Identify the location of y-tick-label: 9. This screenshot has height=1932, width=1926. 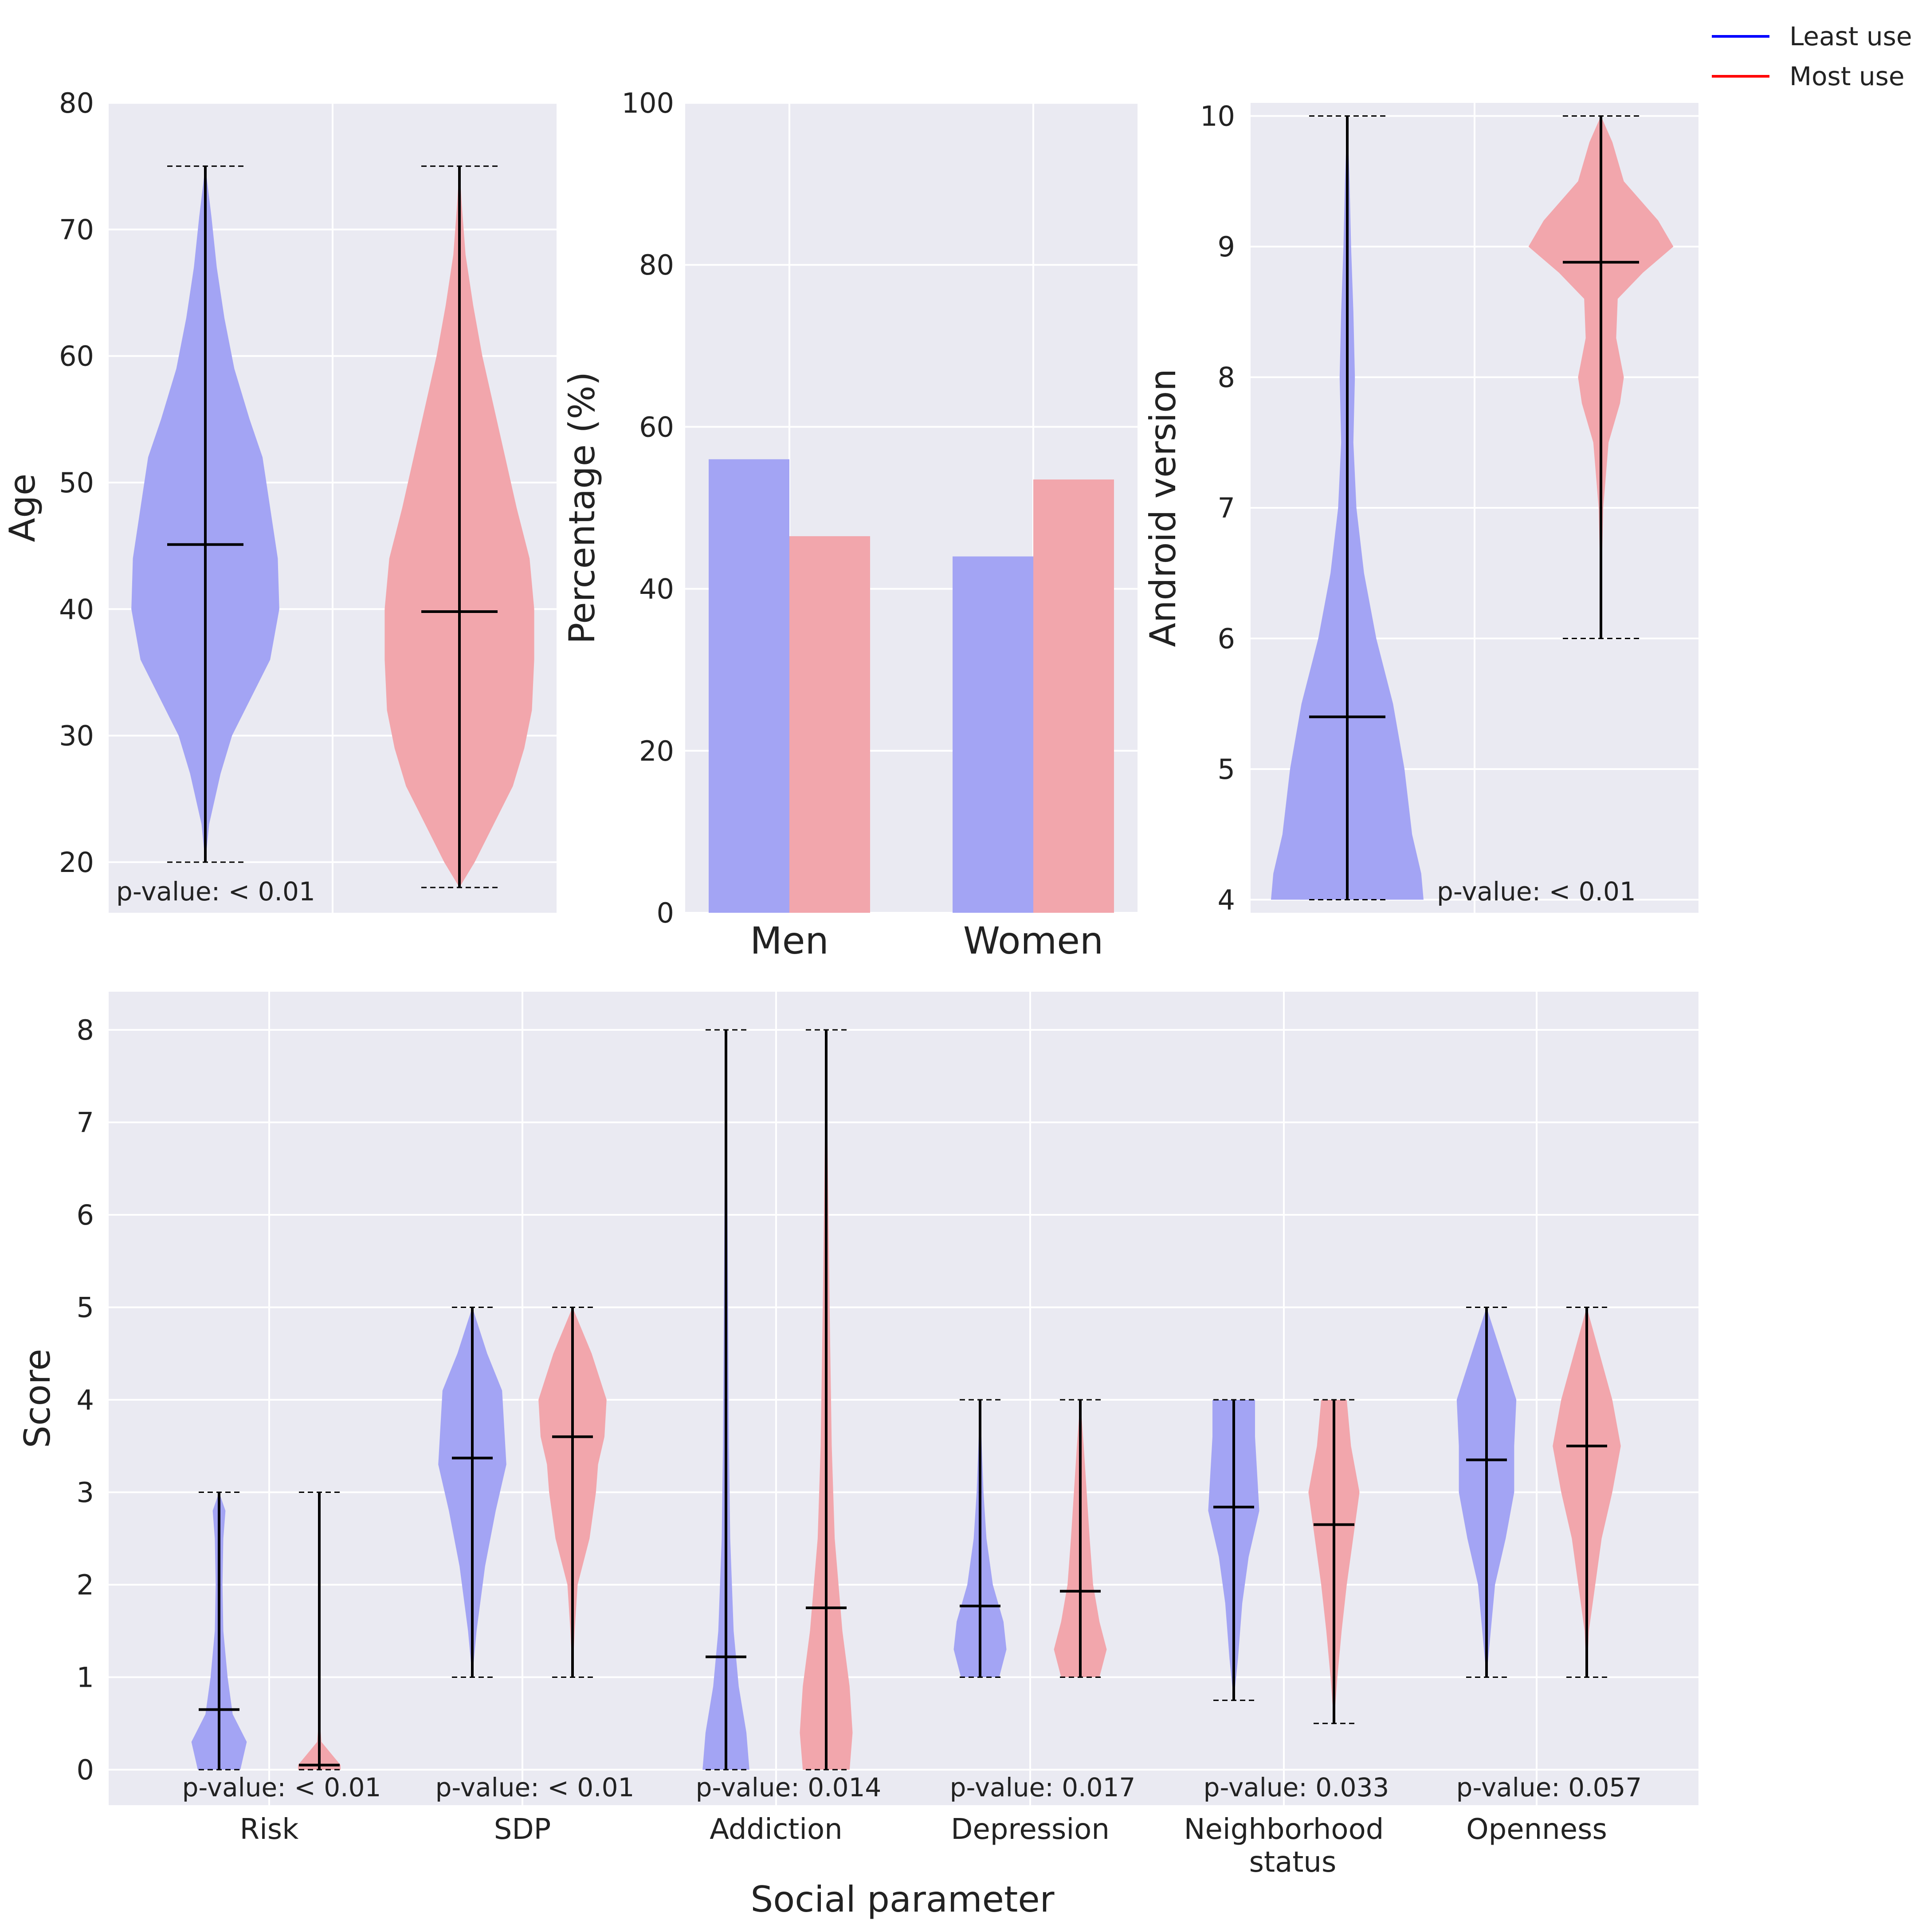
(1226, 247).